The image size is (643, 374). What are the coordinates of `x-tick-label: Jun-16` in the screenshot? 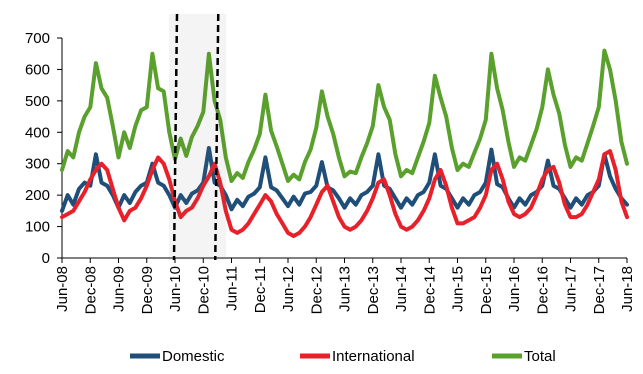 It's located at (514, 289).